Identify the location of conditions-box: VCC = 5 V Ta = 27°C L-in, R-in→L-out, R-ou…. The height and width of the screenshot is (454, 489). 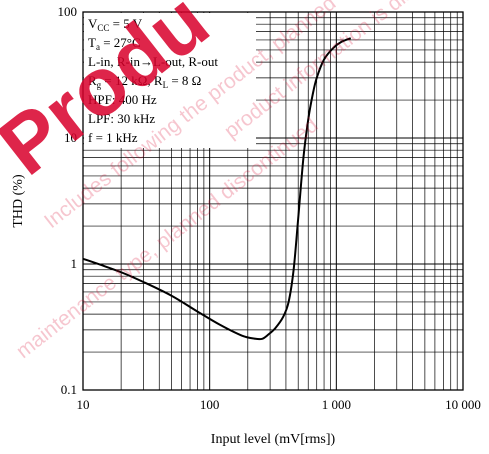
(170, 80).